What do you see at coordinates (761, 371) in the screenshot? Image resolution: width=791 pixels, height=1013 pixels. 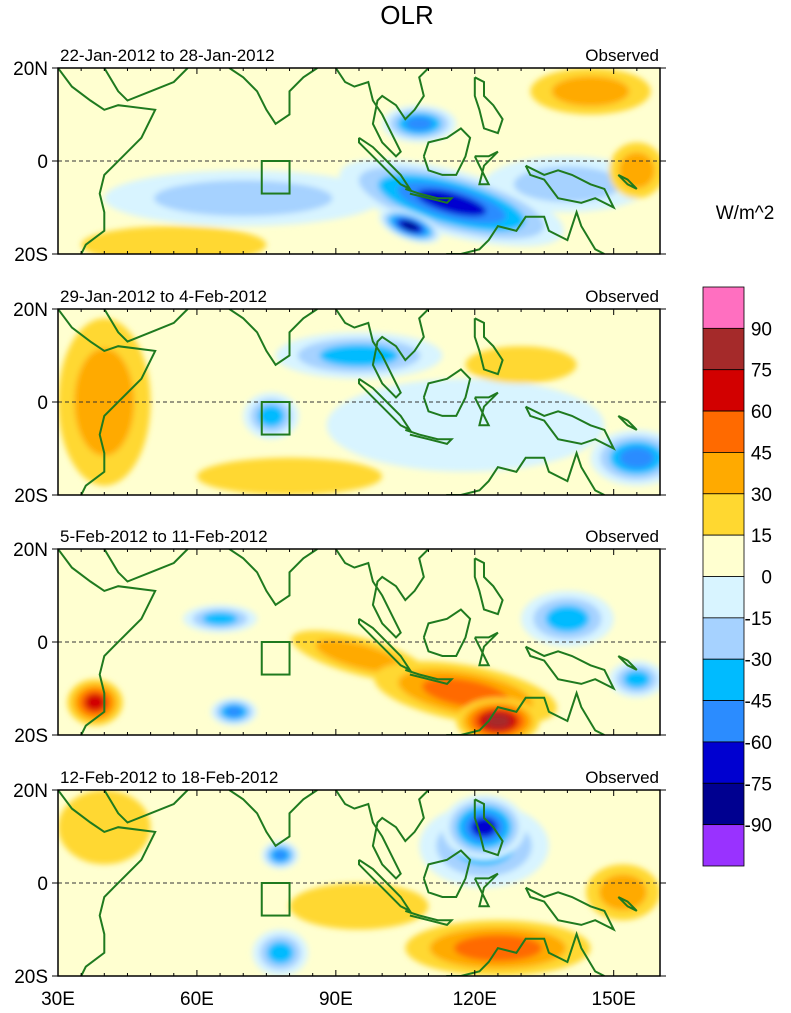 I see `colorbar-label: 75` at bounding box center [761, 371].